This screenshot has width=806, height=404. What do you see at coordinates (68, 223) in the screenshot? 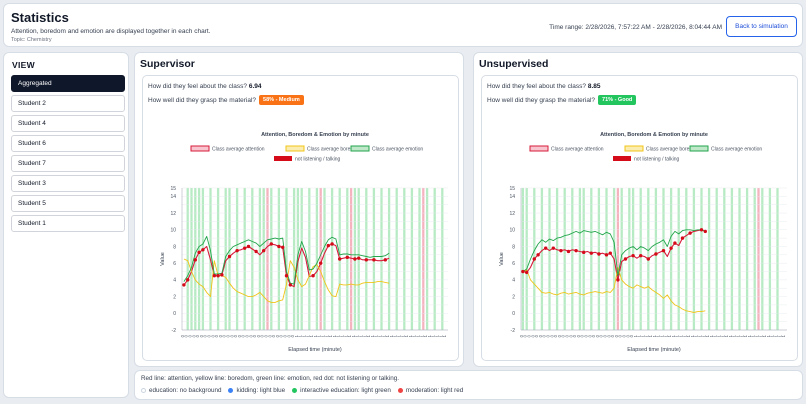
I see `view-item-student-1: Student 1` at bounding box center [68, 223].